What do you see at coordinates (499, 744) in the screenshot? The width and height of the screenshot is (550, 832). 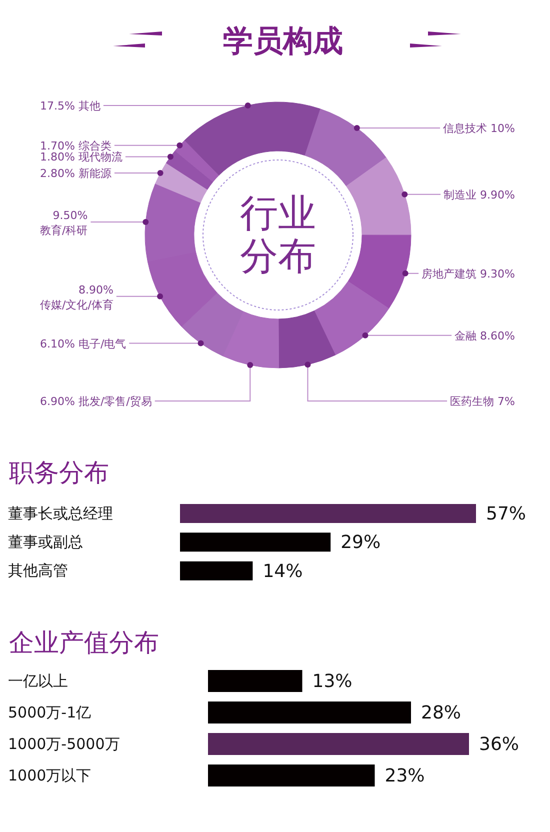 I see `data-label: 36%` at bounding box center [499, 744].